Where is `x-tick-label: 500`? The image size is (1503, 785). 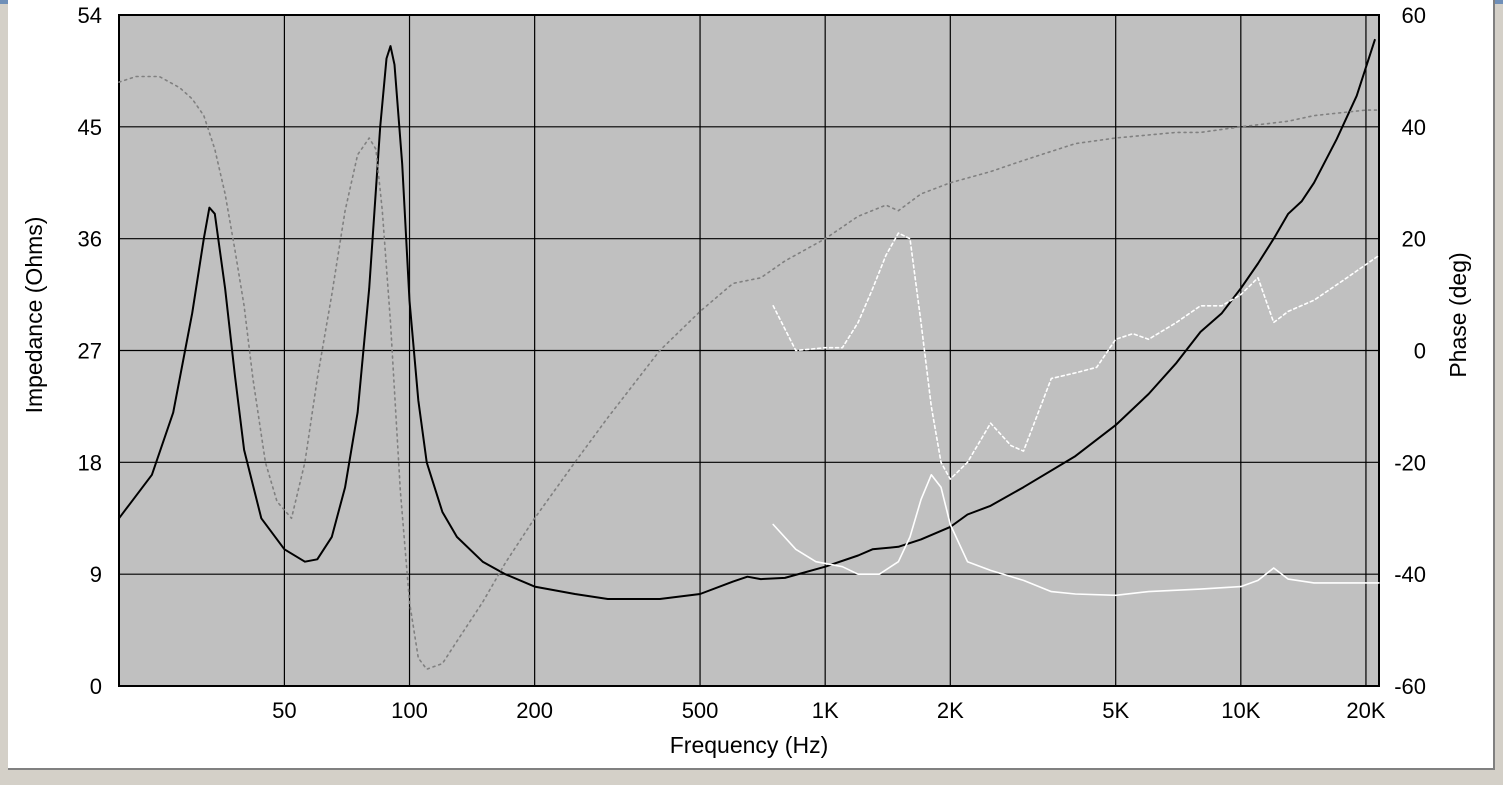 x-tick-label: 500 is located at coordinates (700, 710).